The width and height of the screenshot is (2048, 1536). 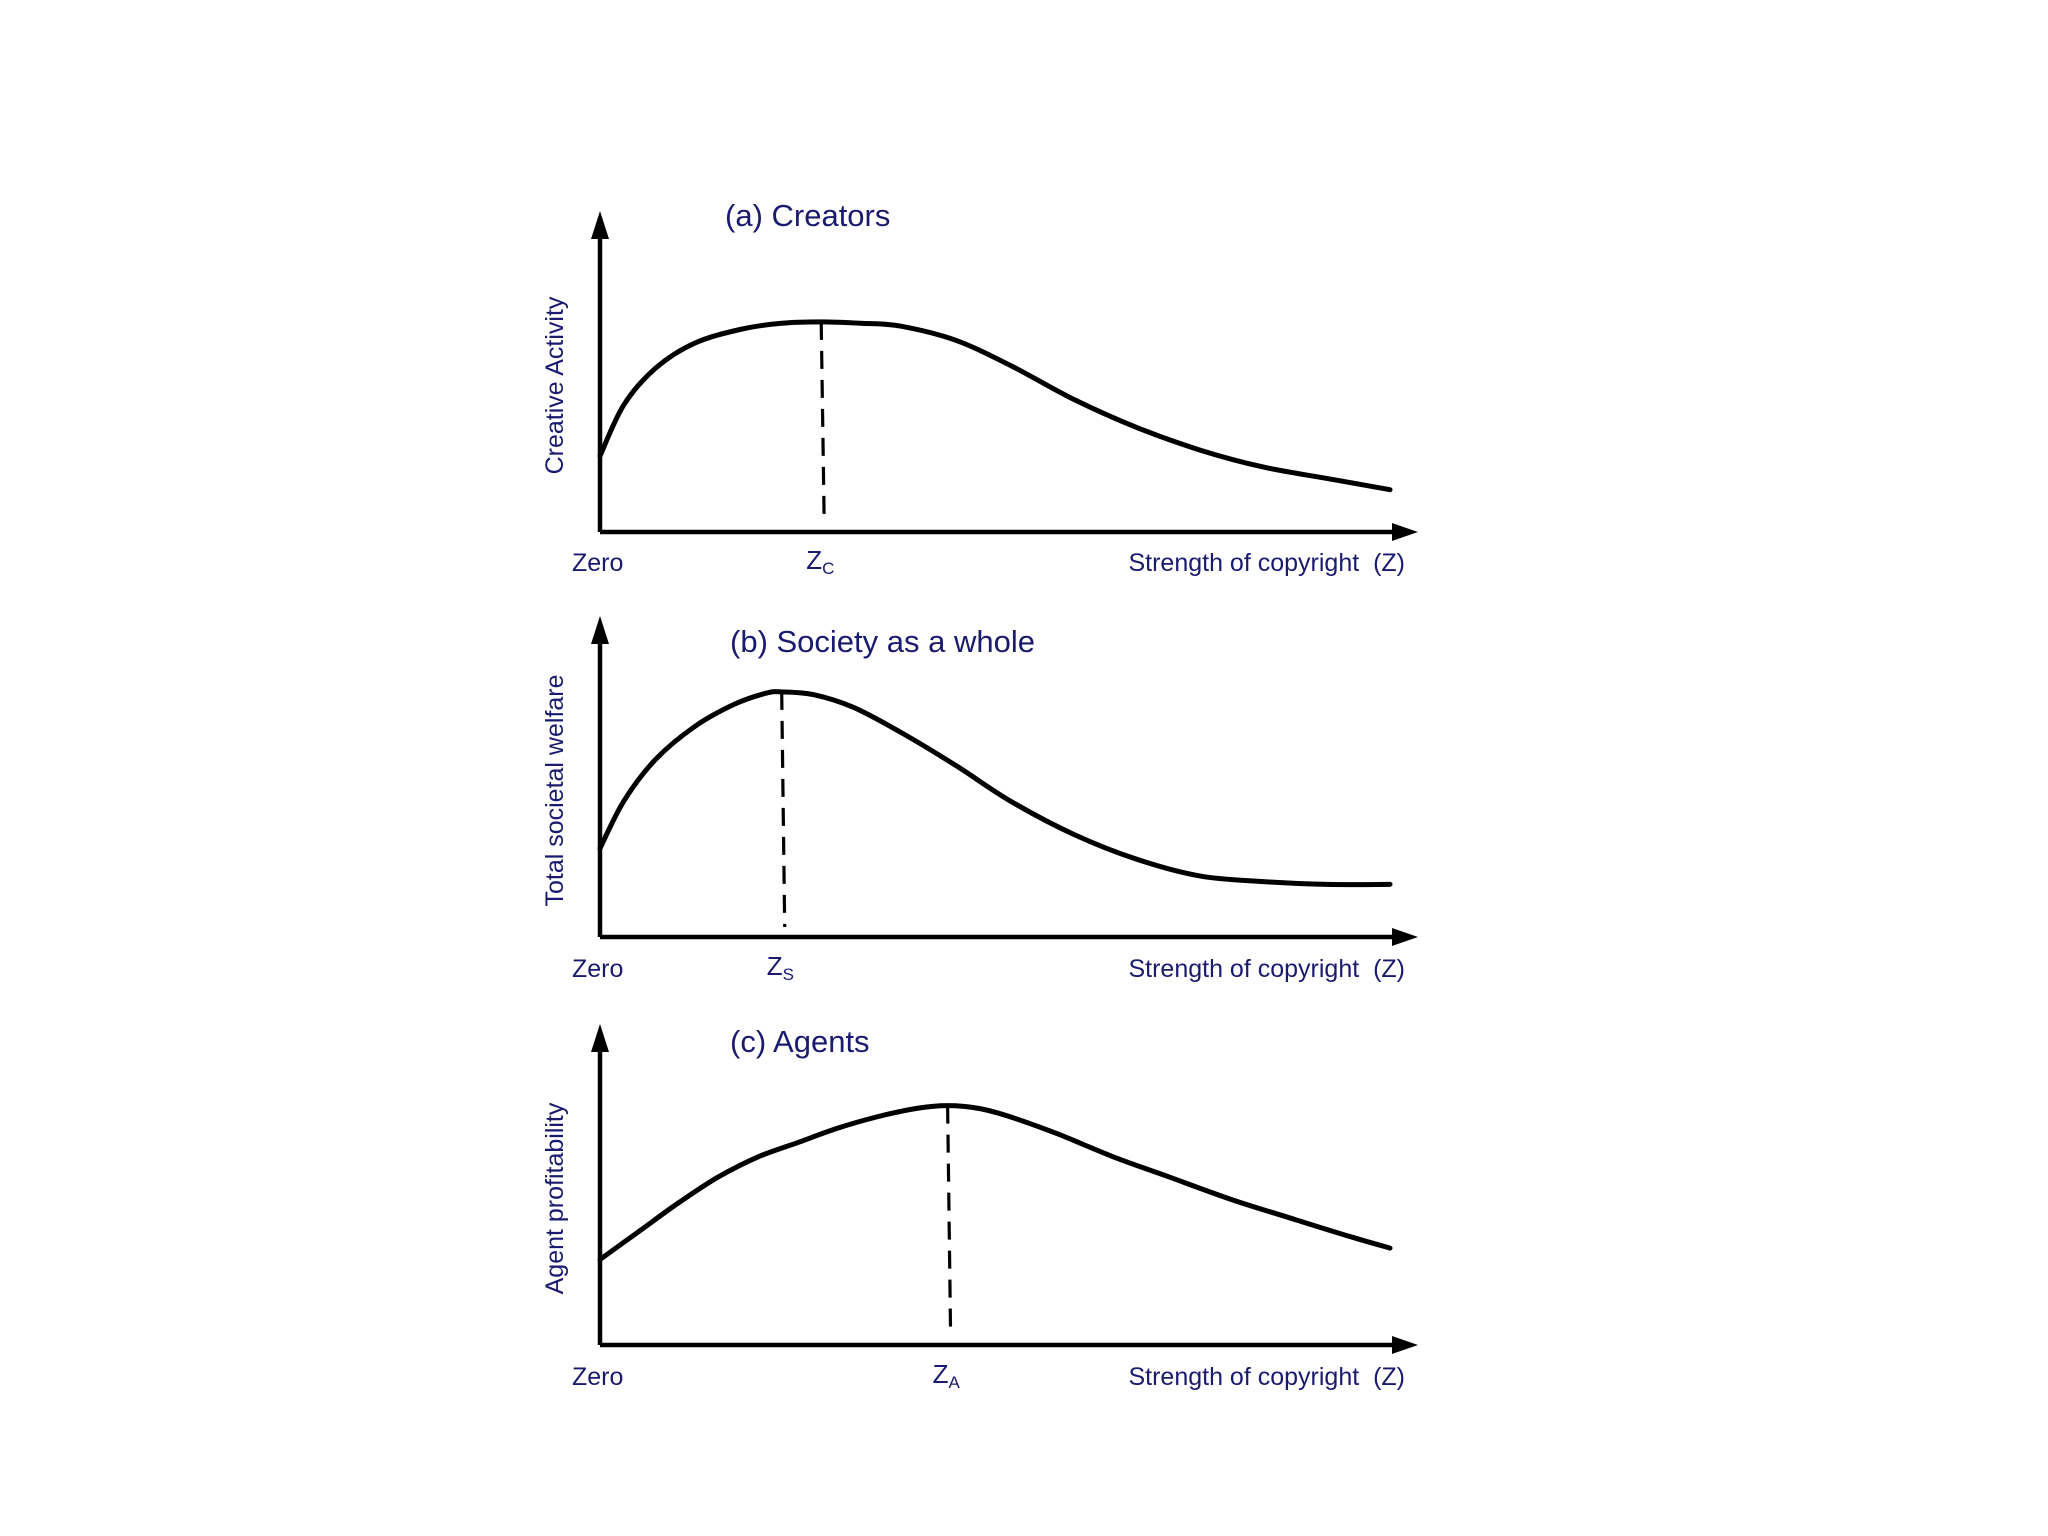 I want to click on optimum-marker-label: ZC, so click(x=820, y=561).